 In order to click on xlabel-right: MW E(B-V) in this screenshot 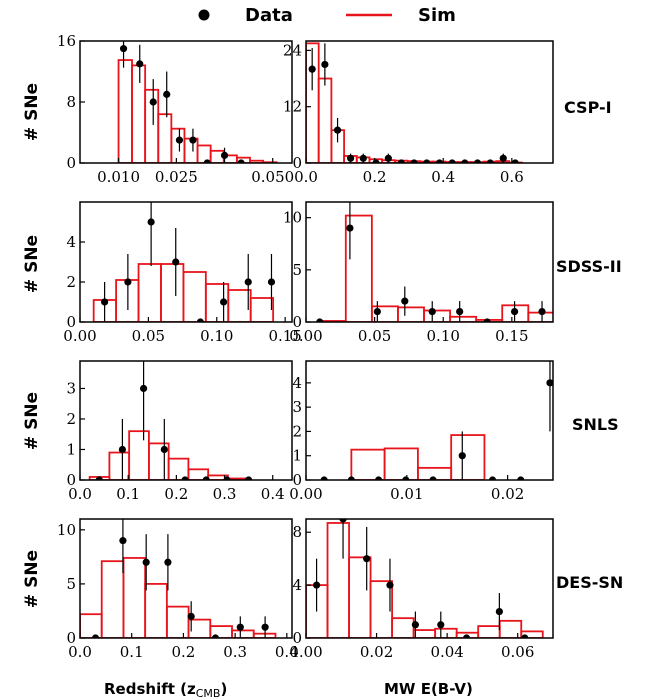, I will do `click(428, 689)`.